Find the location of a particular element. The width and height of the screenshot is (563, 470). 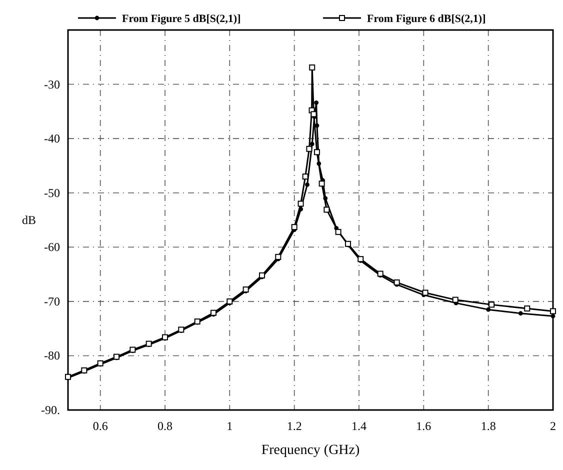

x-axis-title: Frequency (GHz) is located at coordinates (310, 450).